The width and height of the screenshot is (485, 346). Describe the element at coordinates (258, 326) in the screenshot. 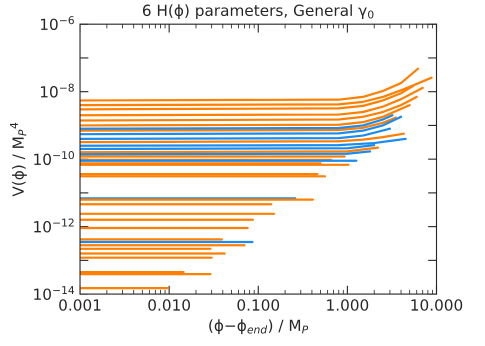

I see `x-axis-title: (ϕ−ϕ$_{end}$) / M$_{P}$` at that location.